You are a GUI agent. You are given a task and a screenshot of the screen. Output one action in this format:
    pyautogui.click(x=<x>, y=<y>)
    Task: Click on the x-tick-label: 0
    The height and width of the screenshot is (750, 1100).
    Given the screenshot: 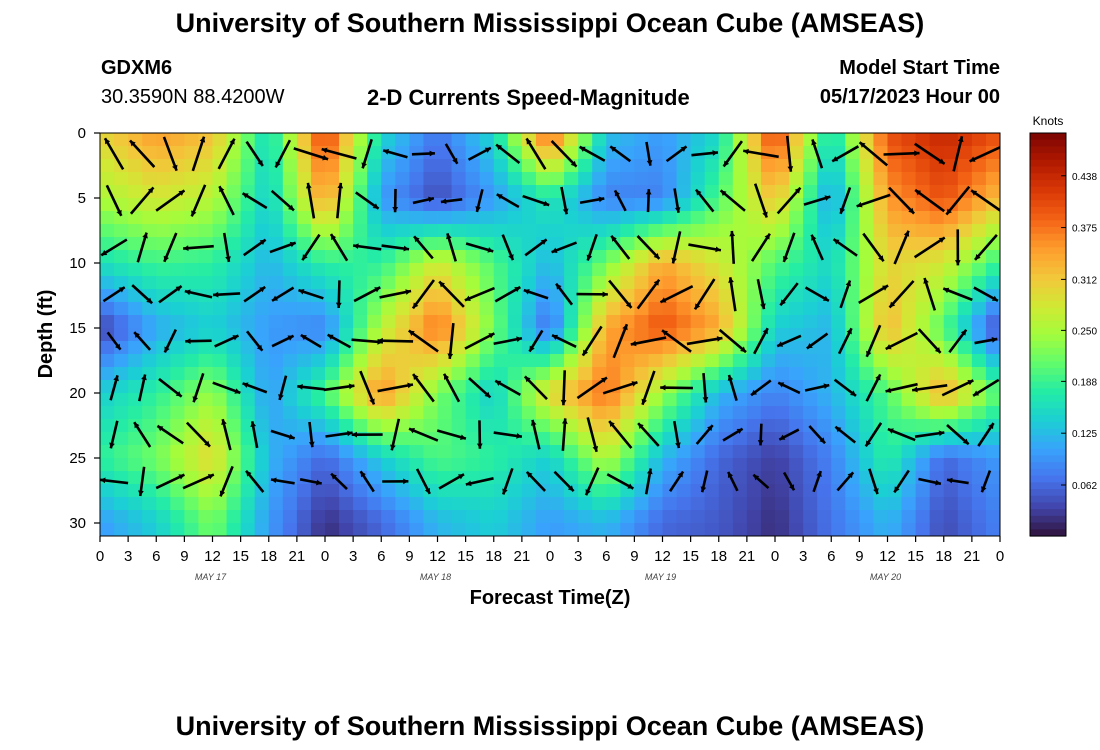 What is the action you would take?
    pyautogui.click(x=325, y=556)
    